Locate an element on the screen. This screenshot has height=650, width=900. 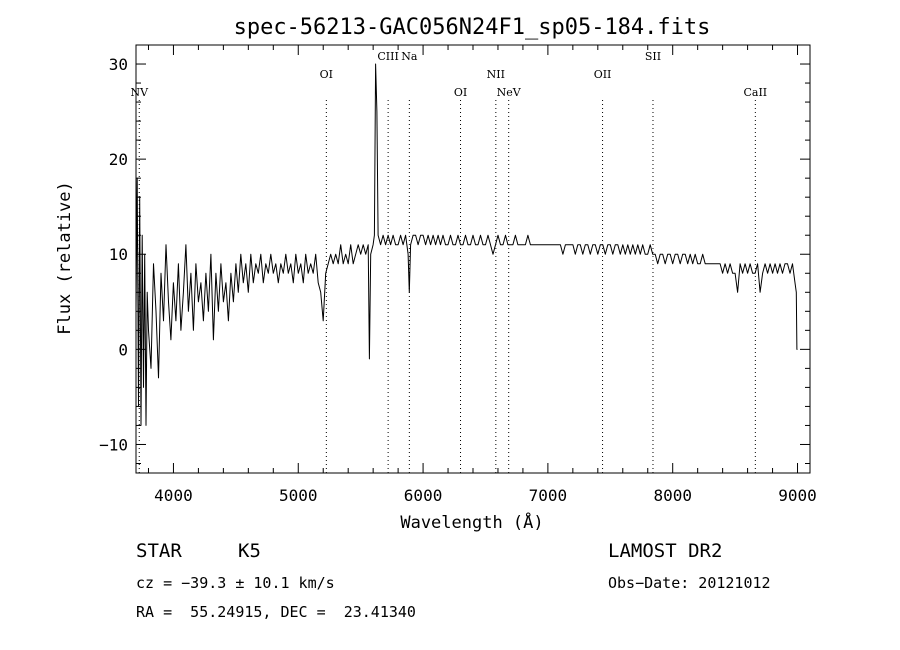
line-marker-label: CaII is located at coordinates (755, 92).